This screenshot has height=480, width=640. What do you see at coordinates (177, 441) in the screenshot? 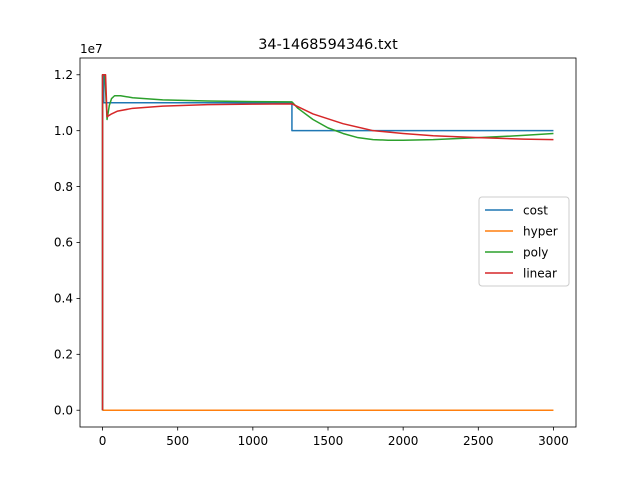
I see `x-tick-label: 500` at bounding box center [177, 441].